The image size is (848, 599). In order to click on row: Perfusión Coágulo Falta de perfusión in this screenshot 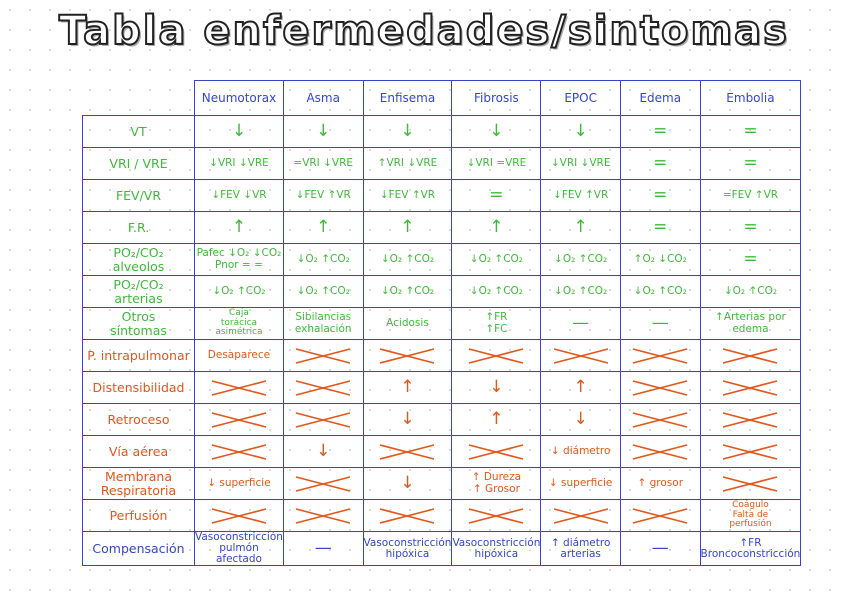, I will do `click(442, 515)`.